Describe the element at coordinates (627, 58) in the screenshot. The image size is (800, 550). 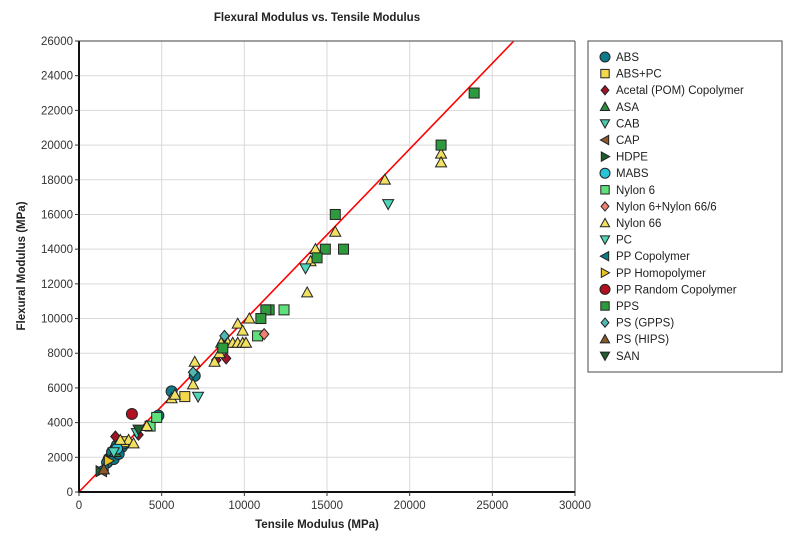
I see `legend-item-label: ABS` at that location.